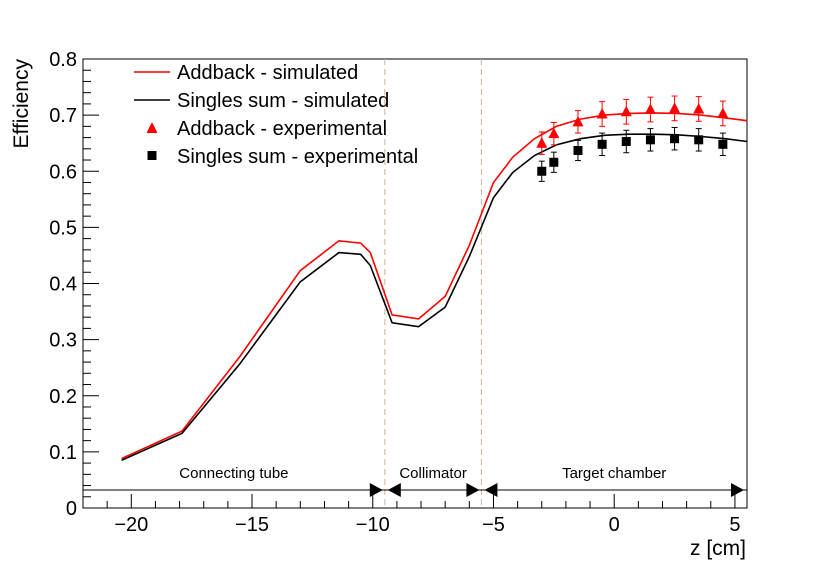 Image resolution: width=830 pixels, height=563 pixels. What do you see at coordinates (614, 473) in the screenshot?
I see `region-label: Target chamber` at bounding box center [614, 473].